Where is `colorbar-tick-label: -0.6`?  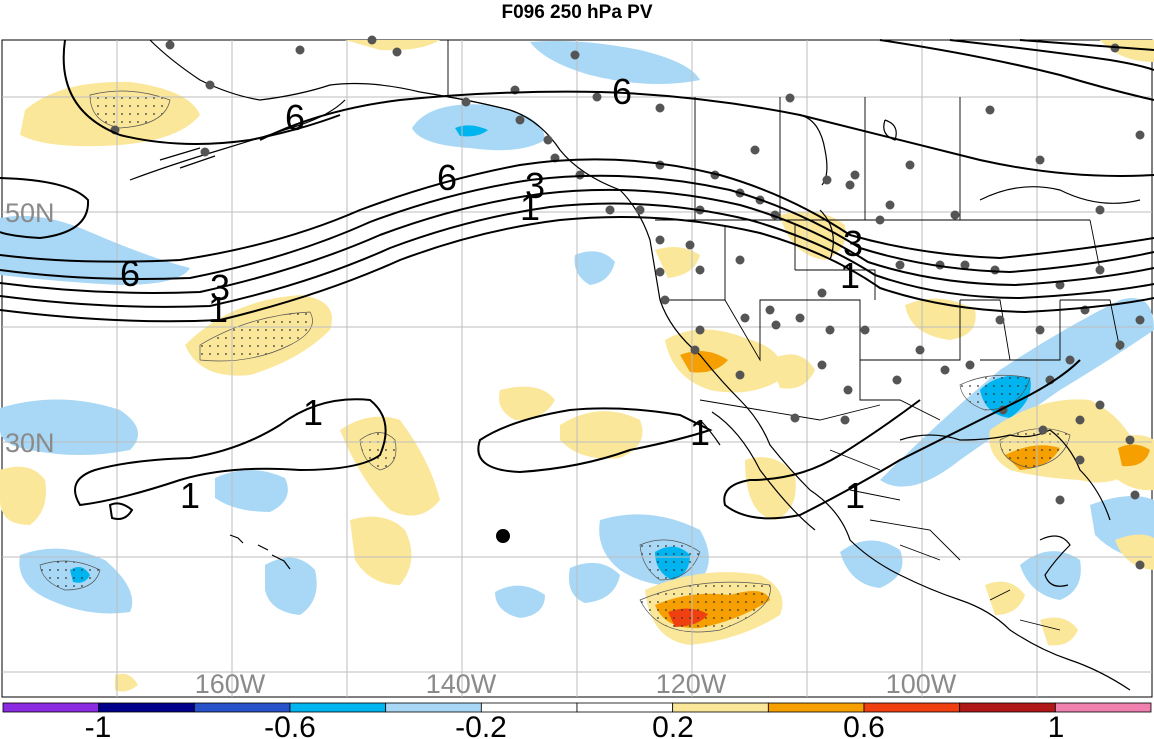 colorbar-tick-label: -0.6 is located at coordinates (290, 725).